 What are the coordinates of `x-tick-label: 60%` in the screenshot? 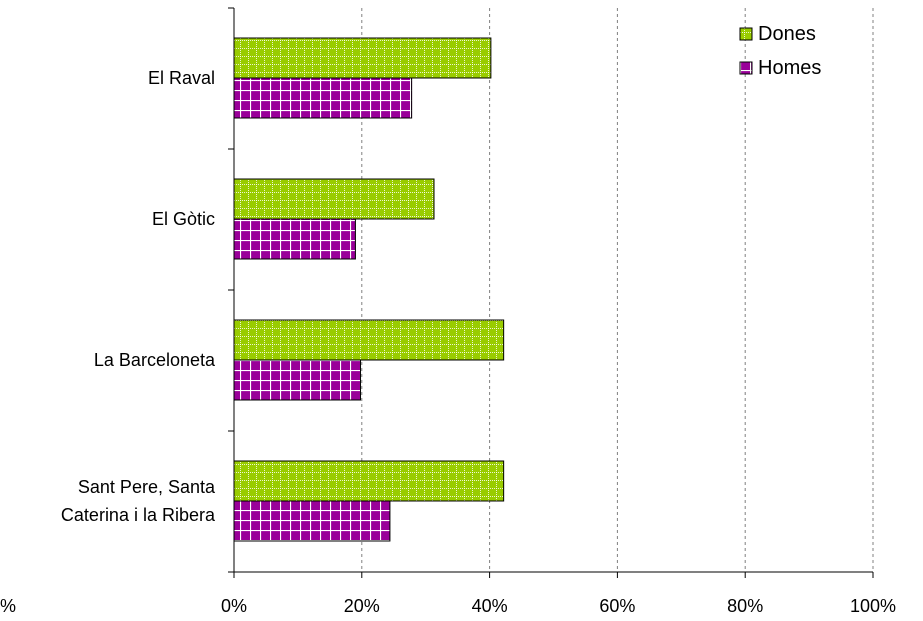 It's located at (617, 606).